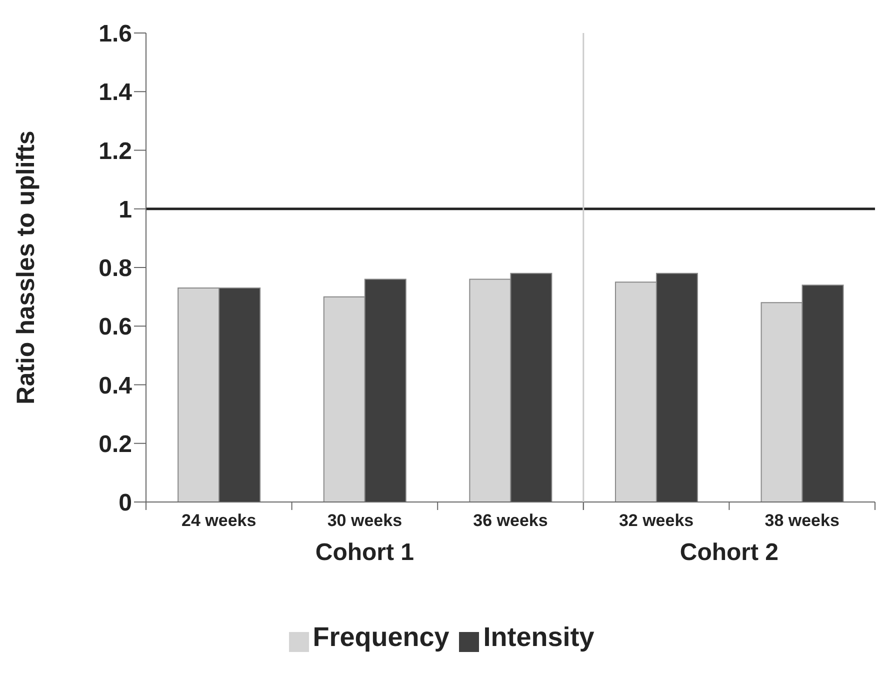 The image size is (891, 675). Describe the element at coordinates (115, 34) in the screenshot. I see `y-tick-label: 1.6` at that location.